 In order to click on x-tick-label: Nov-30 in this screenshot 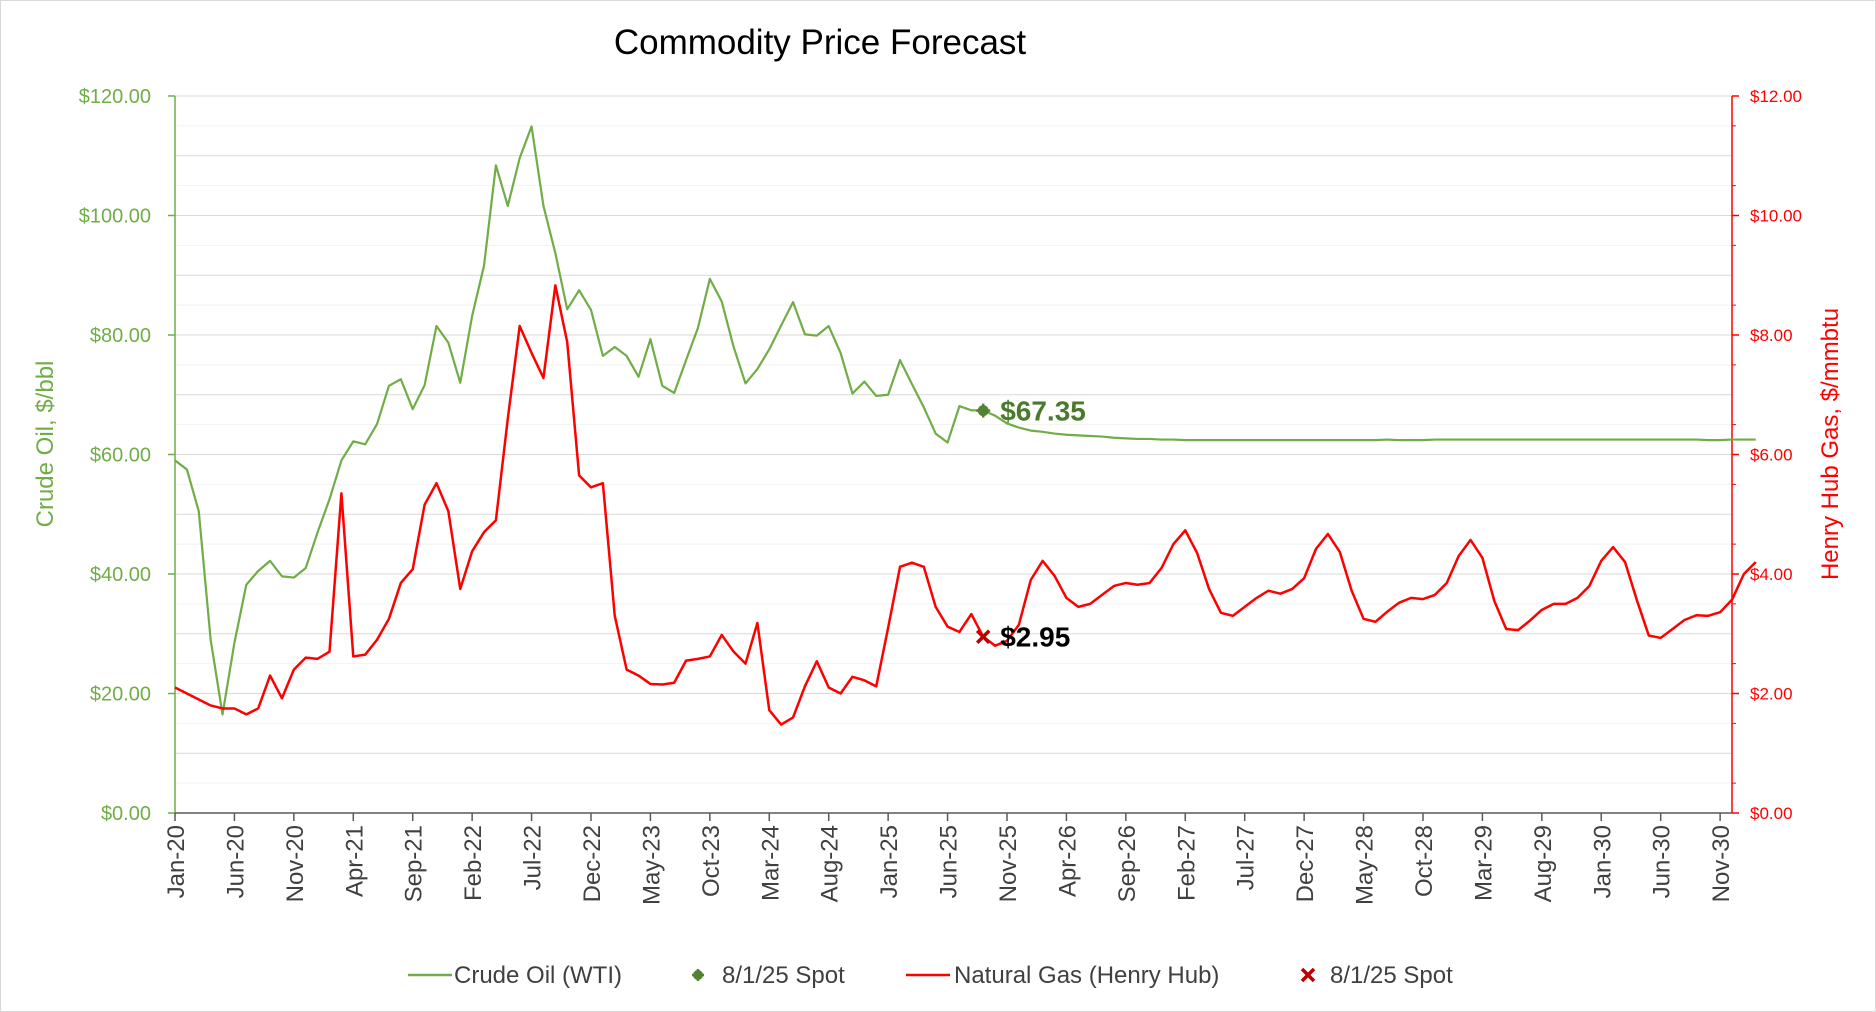, I will do `click(1721, 863)`.